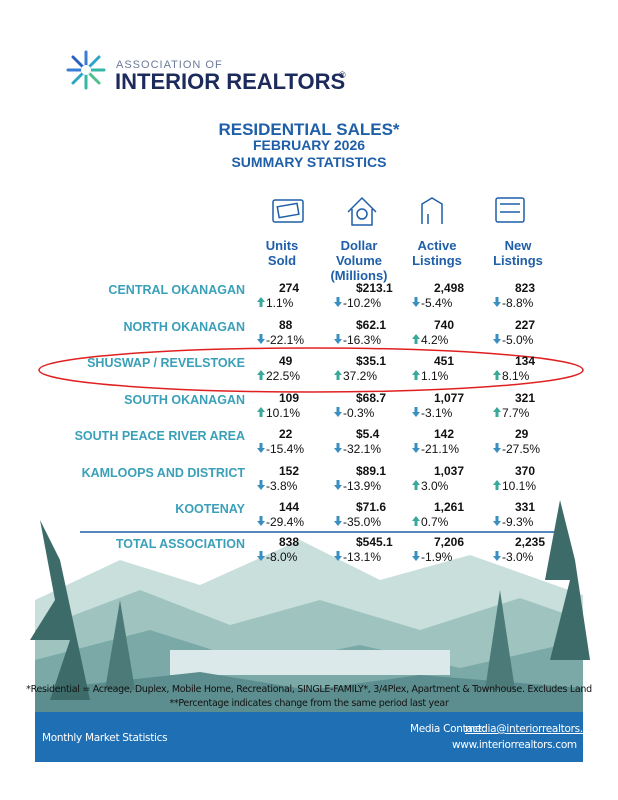 The height and width of the screenshot is (800, 618). I want to click on cell-change: -15.4%, so click(285, 449).